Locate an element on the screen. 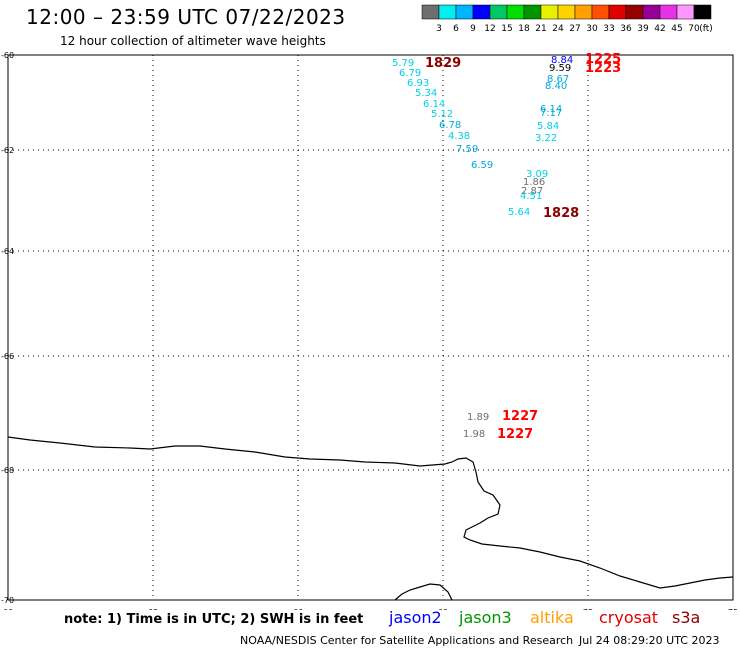 Image resolution: width=740 pixels, height=650 pixels. pass-time-label: 1225 is located at coordinates (603, 59).